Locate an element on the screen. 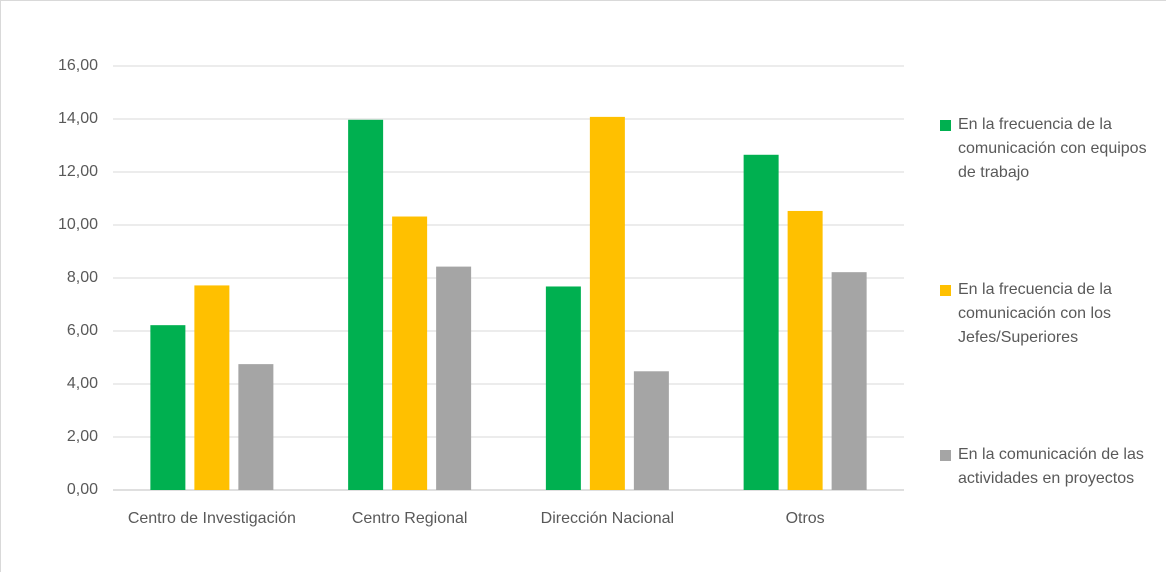  y-tick-label: 4,00 is located at coordinates (82, 383).